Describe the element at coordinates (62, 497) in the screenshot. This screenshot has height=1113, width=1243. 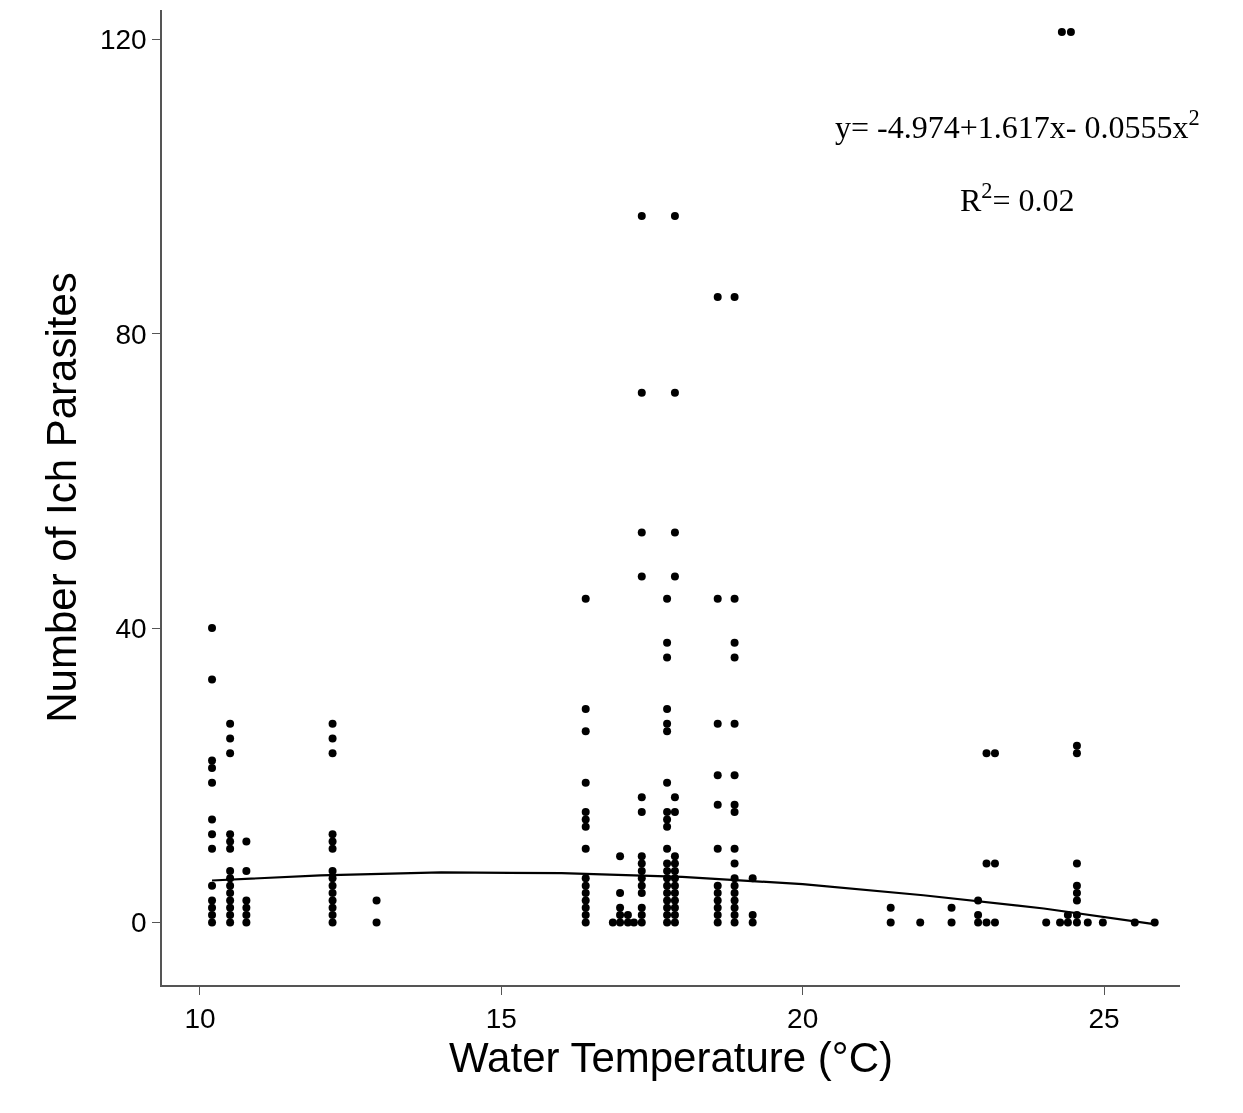
I see `y-axis-title: Number of Ich Parasites` at that location.